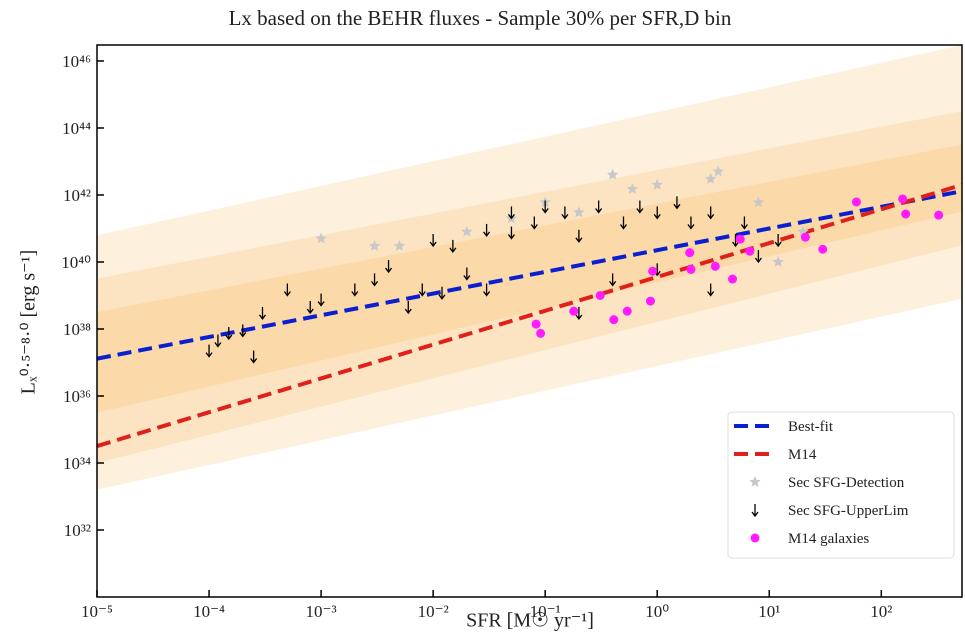 The image size is (965, 641). I want to click on y-tick-label: 10³⁶, so click(77, 396).